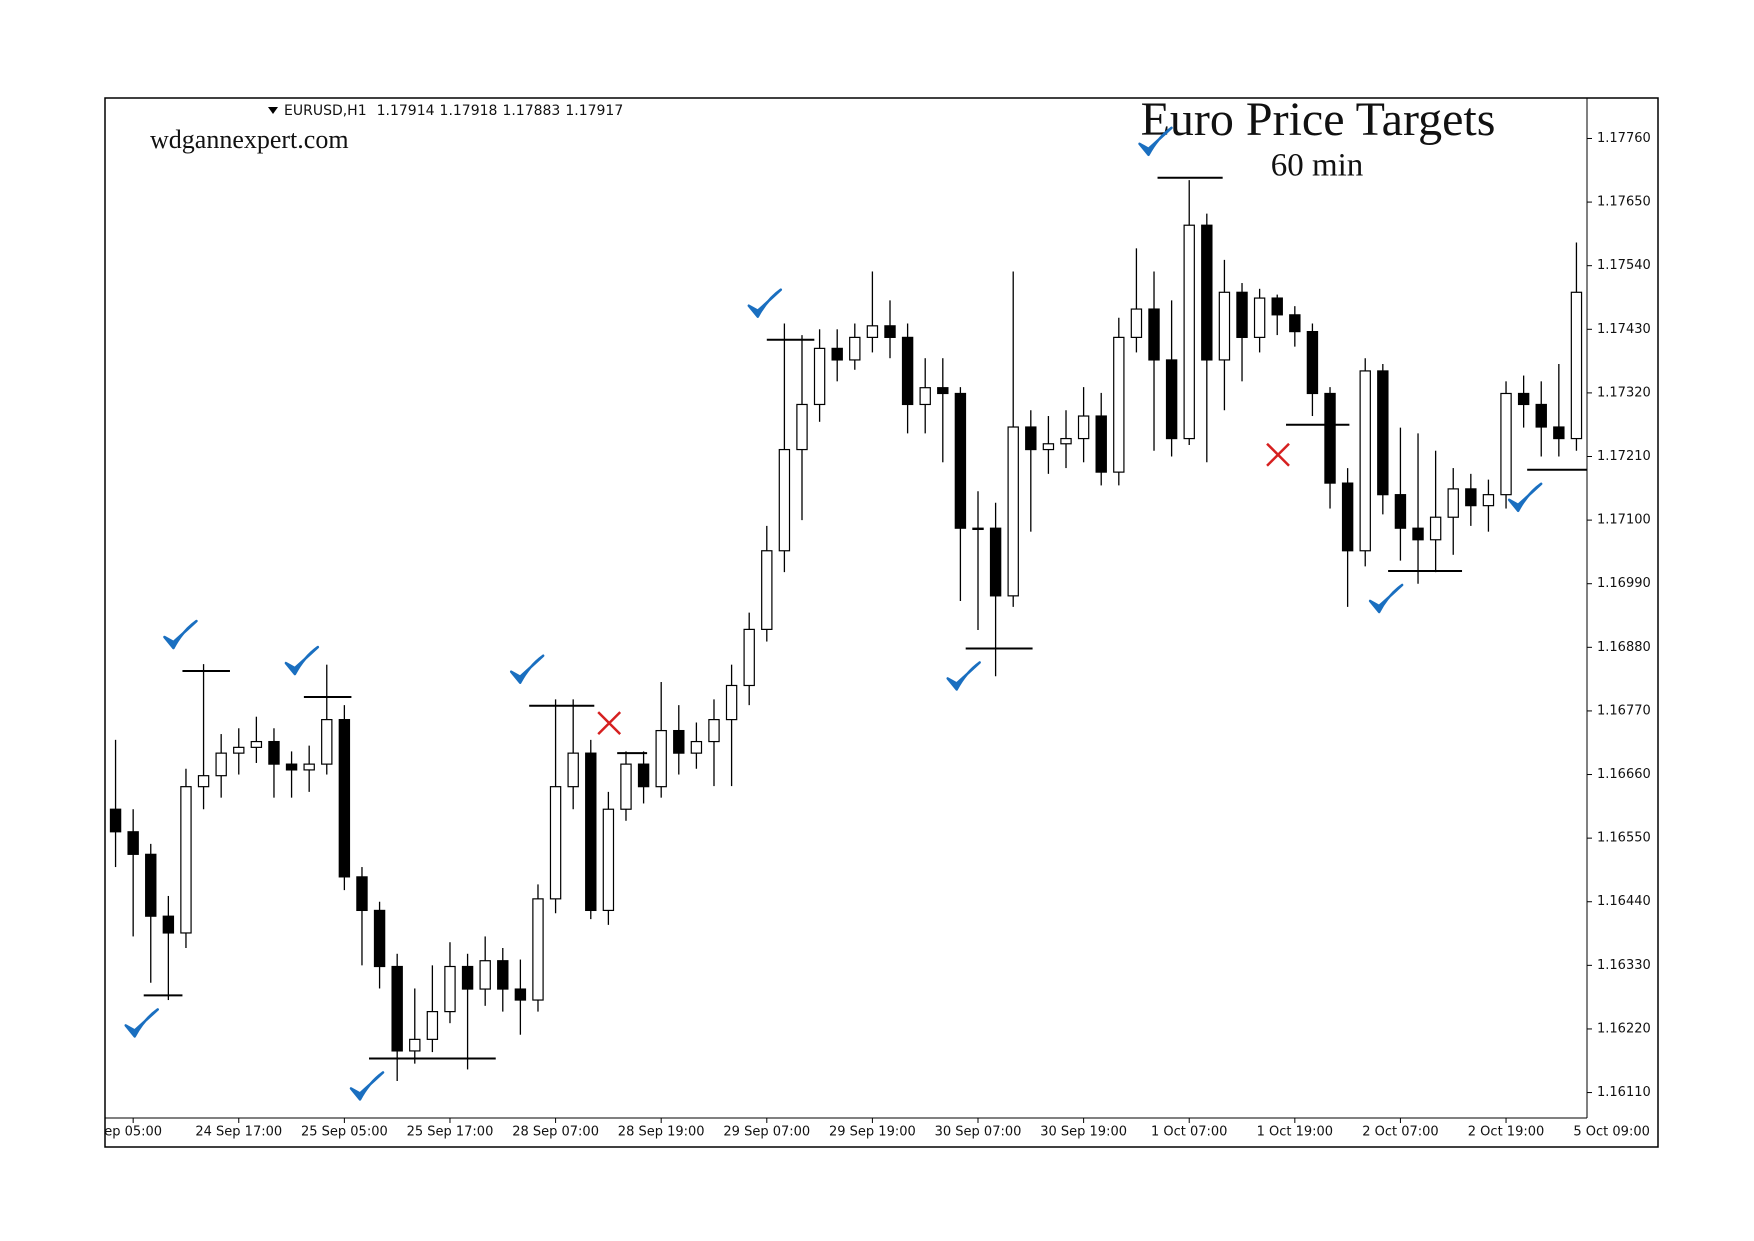  What do you see at coordinates (1624, 456) in the screenshot?
I see `y-tick-label: 1.17210` at bounding box center [1624, 456].